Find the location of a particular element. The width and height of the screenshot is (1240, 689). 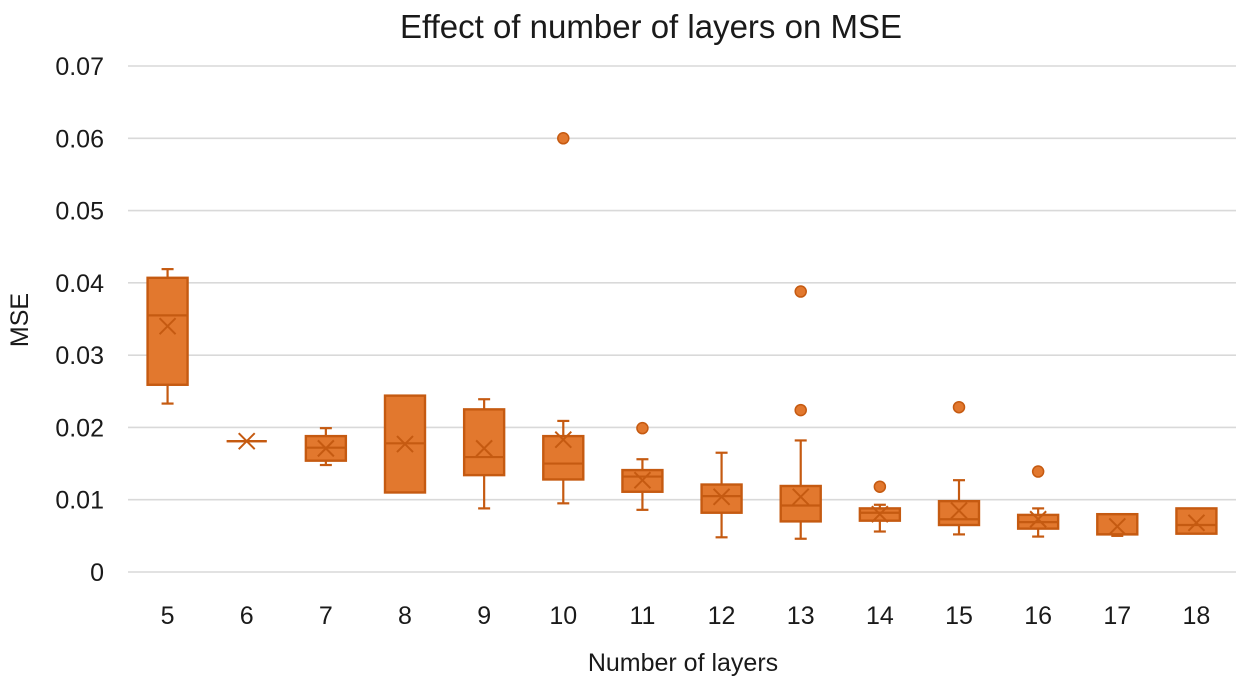

x-axis-ticks: 5 6 7 8 9 10 11 12 13 14 15 16 17 18 is located at coordinates (686, 616).